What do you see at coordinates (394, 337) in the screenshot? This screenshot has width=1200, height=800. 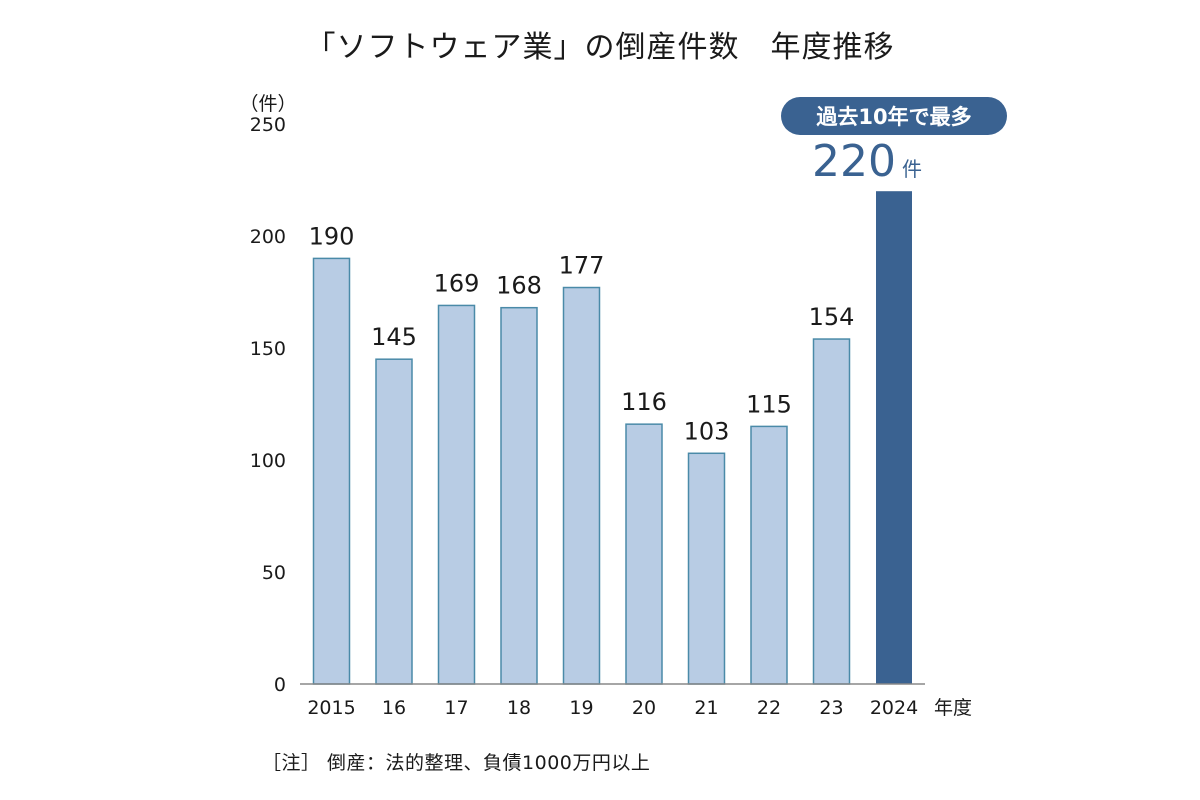 I see `bar-value-label: 145` at bounding box center [394, 337].